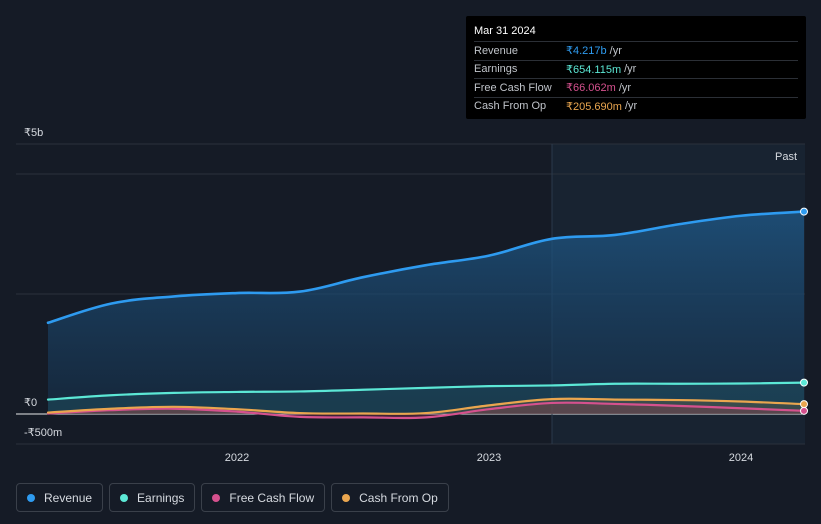 This screenshot has height=524, width=821. Describe the element at coordinates (513, 87) in the screenshot. I see `tooltip-label: Free Cash Flow` at that location.